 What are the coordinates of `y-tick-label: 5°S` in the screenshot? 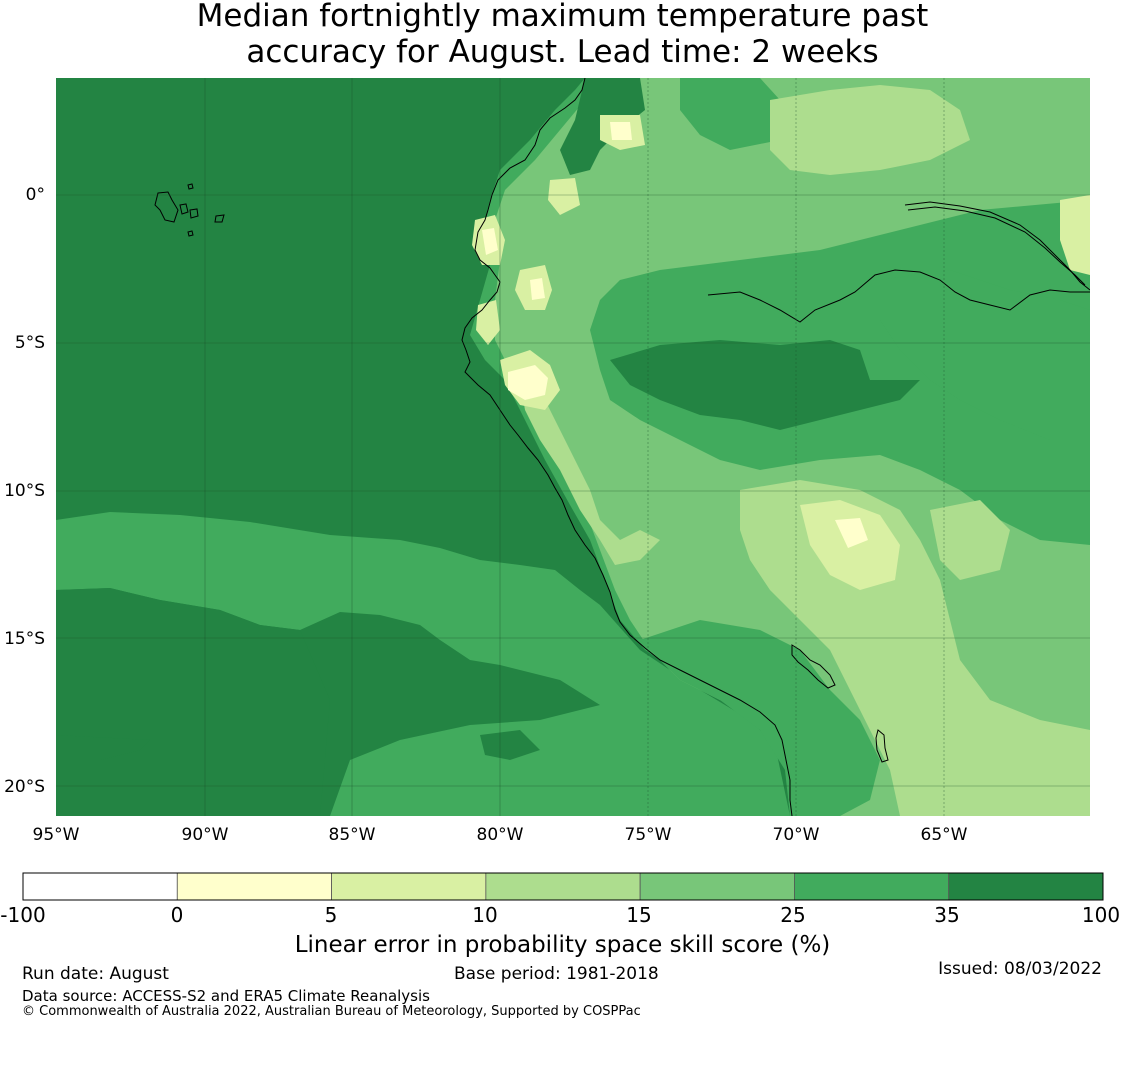 It's located at (30, 343).